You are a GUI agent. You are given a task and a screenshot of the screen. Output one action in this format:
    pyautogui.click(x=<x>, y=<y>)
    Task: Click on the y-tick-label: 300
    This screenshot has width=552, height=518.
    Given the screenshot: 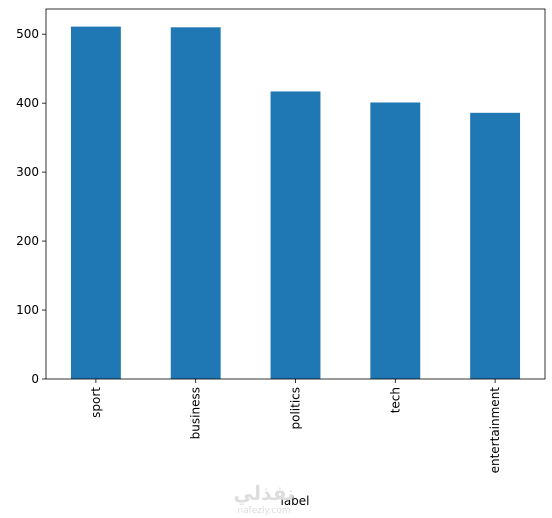 What is the action you would take?
    pyautogui.click(x=27, y=172)
    